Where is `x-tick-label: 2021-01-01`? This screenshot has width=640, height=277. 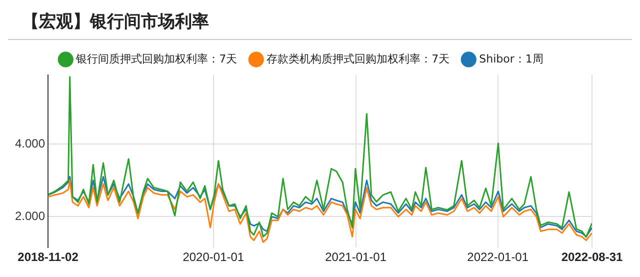 x-tick-label: 2021-01-01 is located at coordinates (356, 257).